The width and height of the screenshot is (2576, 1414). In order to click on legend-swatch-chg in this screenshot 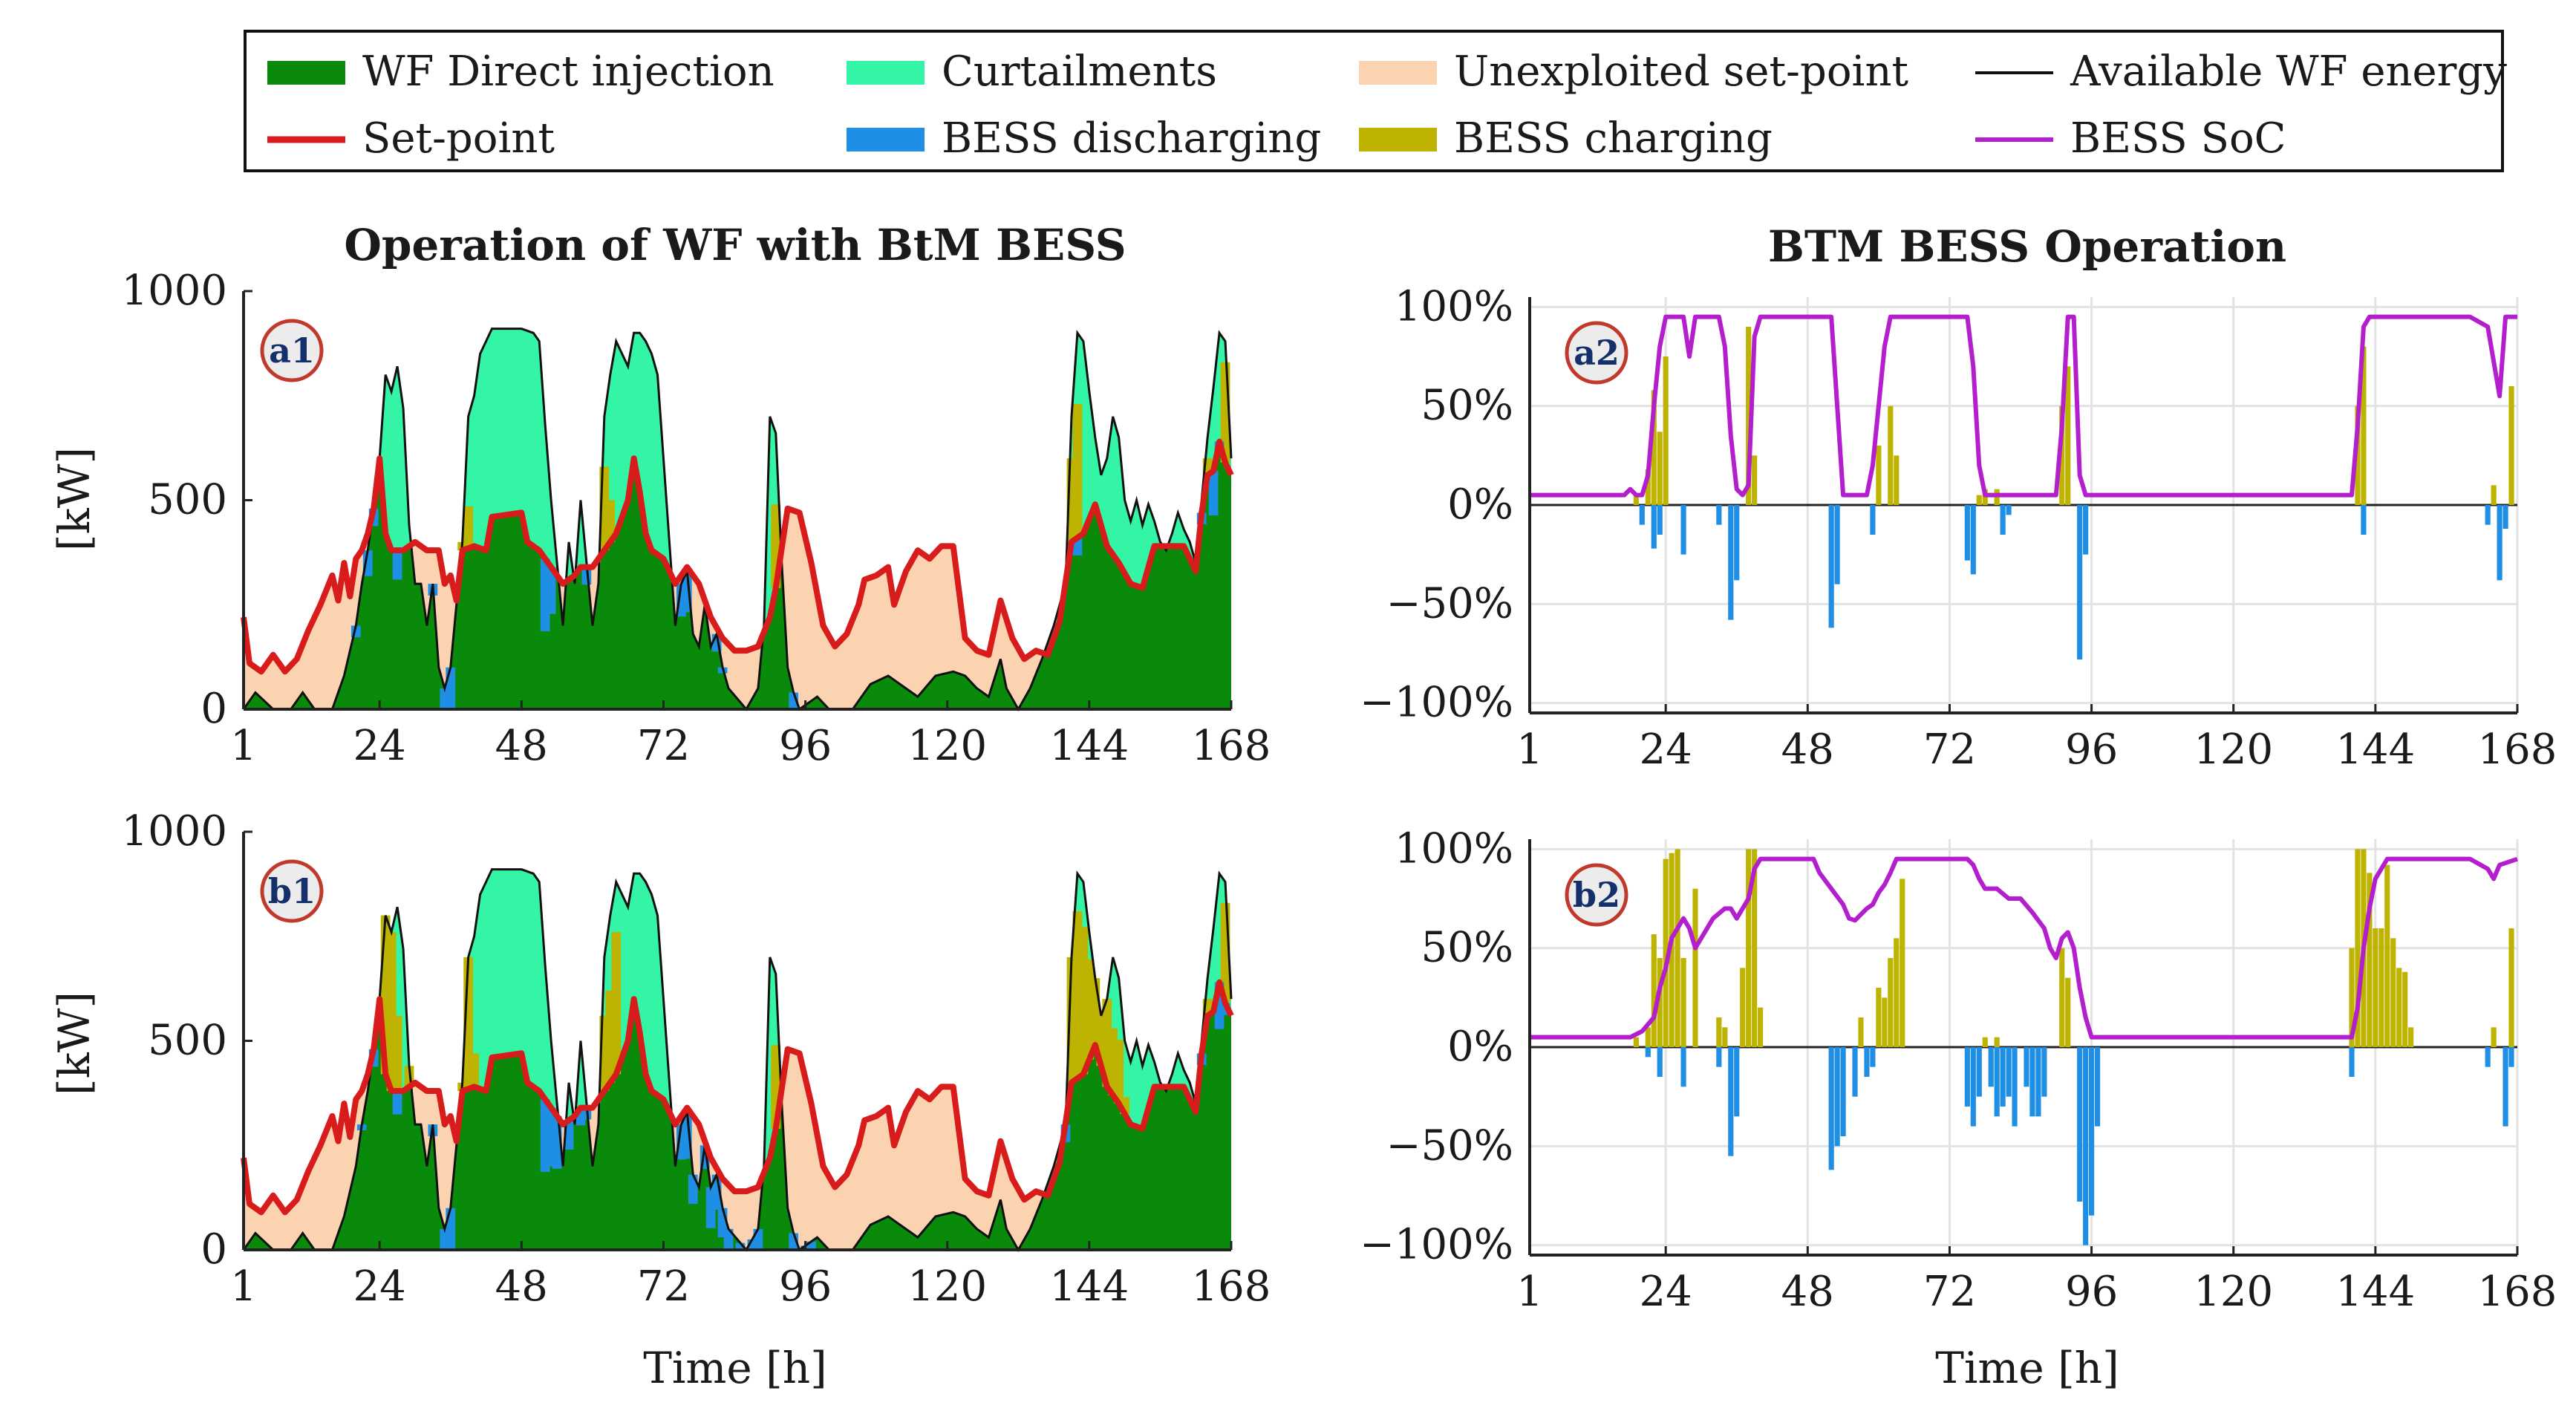, I will do `click(1398, 140)`.